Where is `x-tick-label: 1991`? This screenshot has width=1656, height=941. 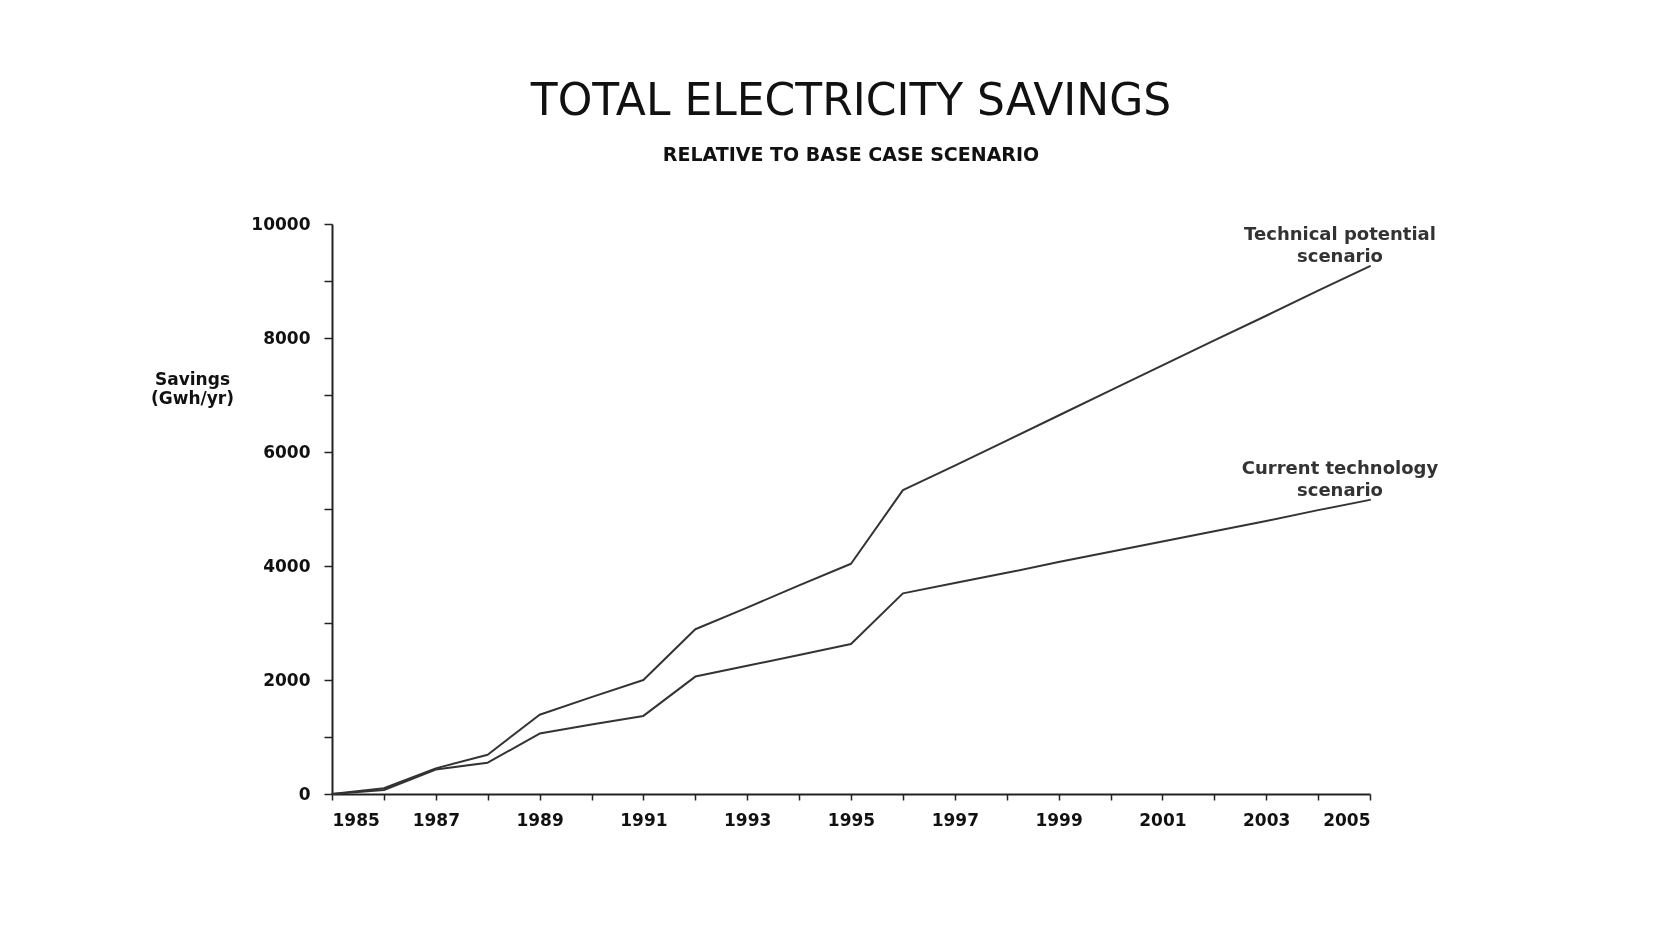
x-tick-label: 1991 is located at coordinates (644, 819).